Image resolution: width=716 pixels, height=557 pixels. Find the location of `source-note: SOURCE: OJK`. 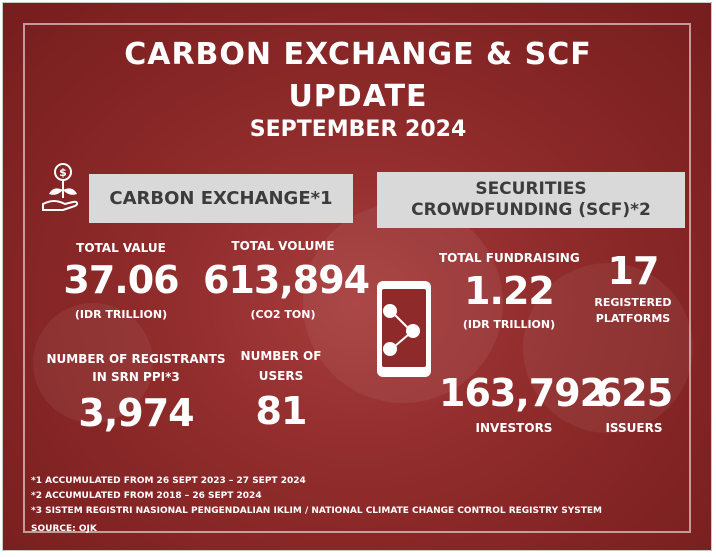

source-note: SOURCE: OJK is located at coordinates (64, 529).